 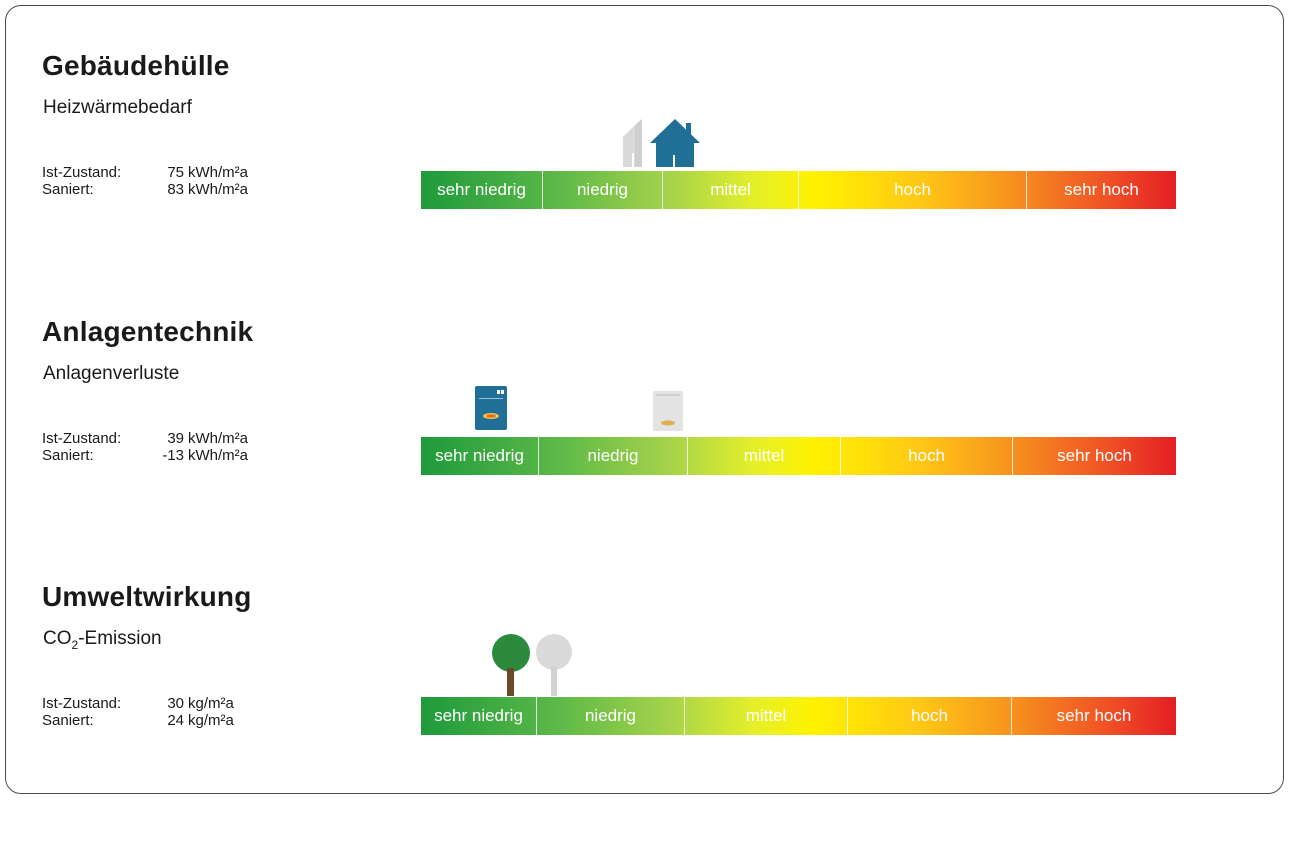 I want to click on section-subtitle: Anlagenverluste, so click(x=111, y=373).